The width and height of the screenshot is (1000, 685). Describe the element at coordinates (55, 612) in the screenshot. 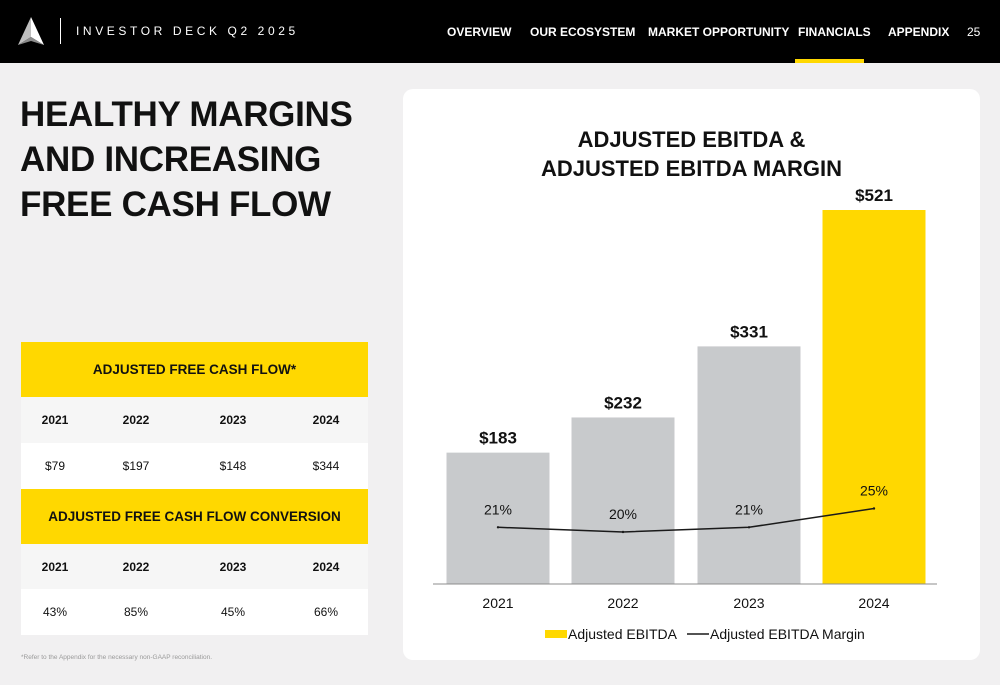

I see `conversion-value: 43%` at that location.